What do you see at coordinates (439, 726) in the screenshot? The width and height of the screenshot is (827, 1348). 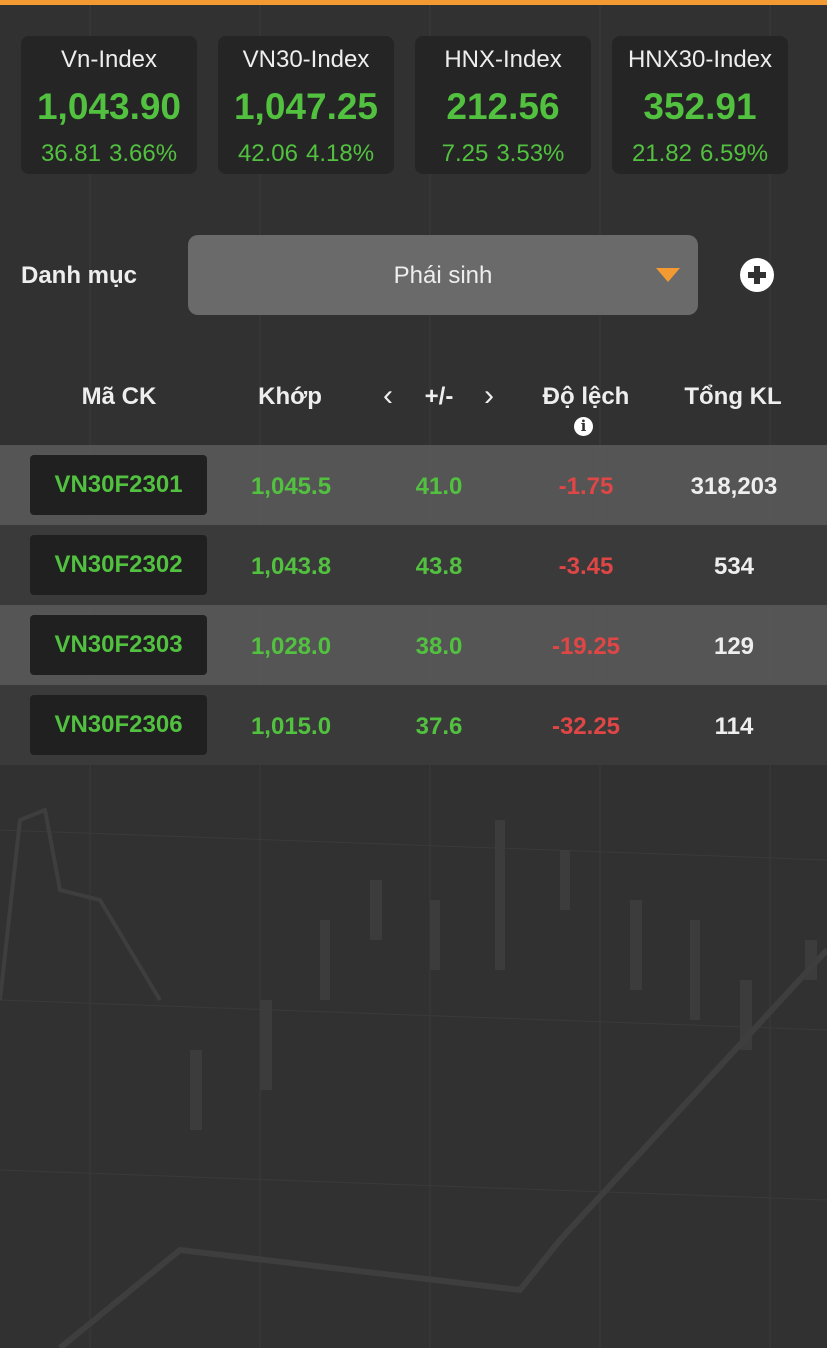 I see `price-change: 37.6` at bounding box center [439, 726].